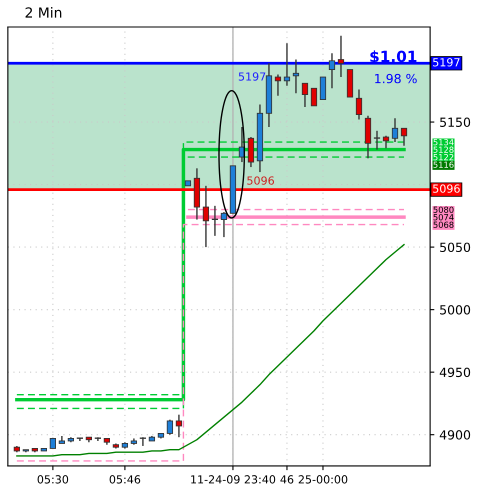 This screenshot has height=491, width=491. I want to click on y2-tick-label: 5074, so click(444, 217).